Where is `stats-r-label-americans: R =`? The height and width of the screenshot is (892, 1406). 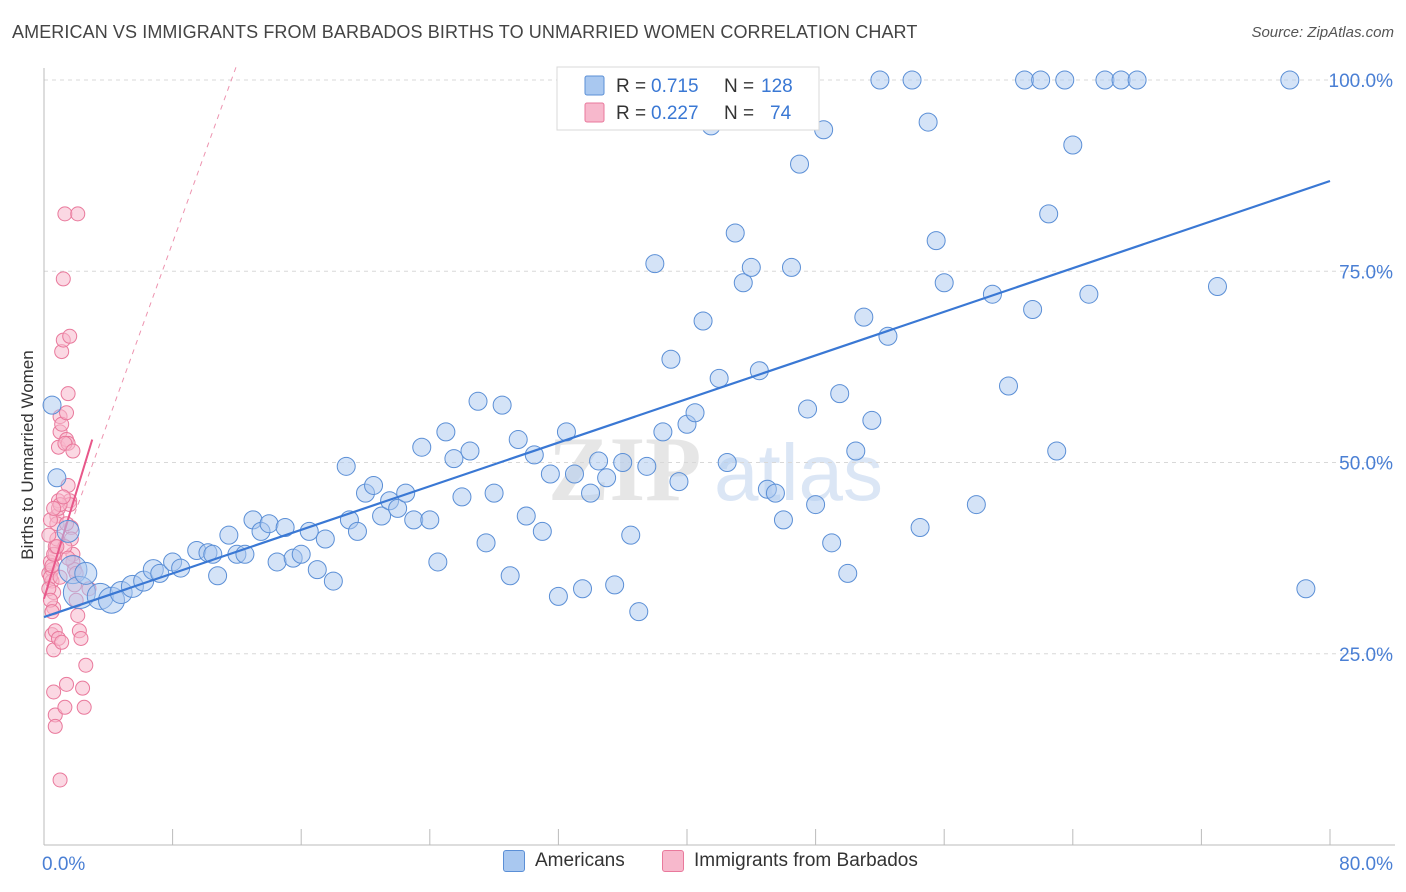 stats-r-label-americans: R = is located at coordinates (631, 86).